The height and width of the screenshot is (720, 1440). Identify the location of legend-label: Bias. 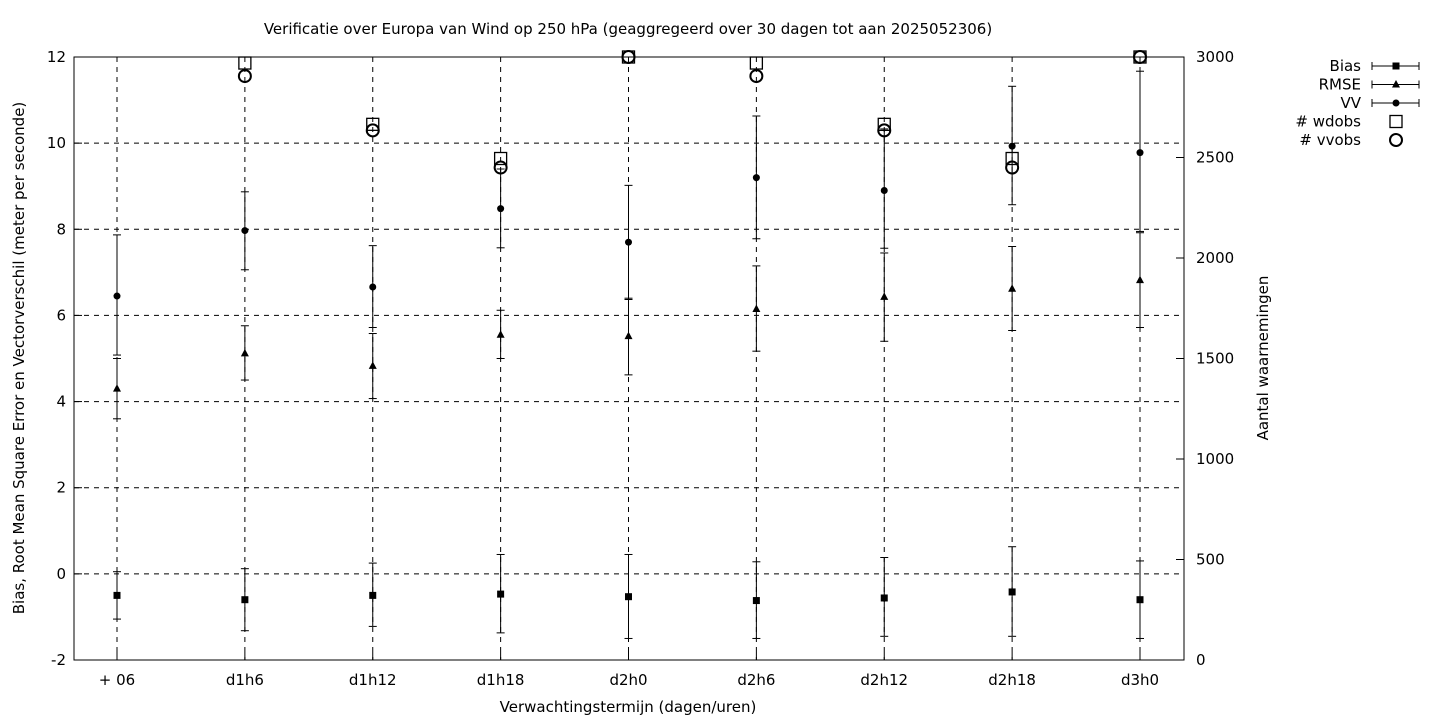
(1346, 66).